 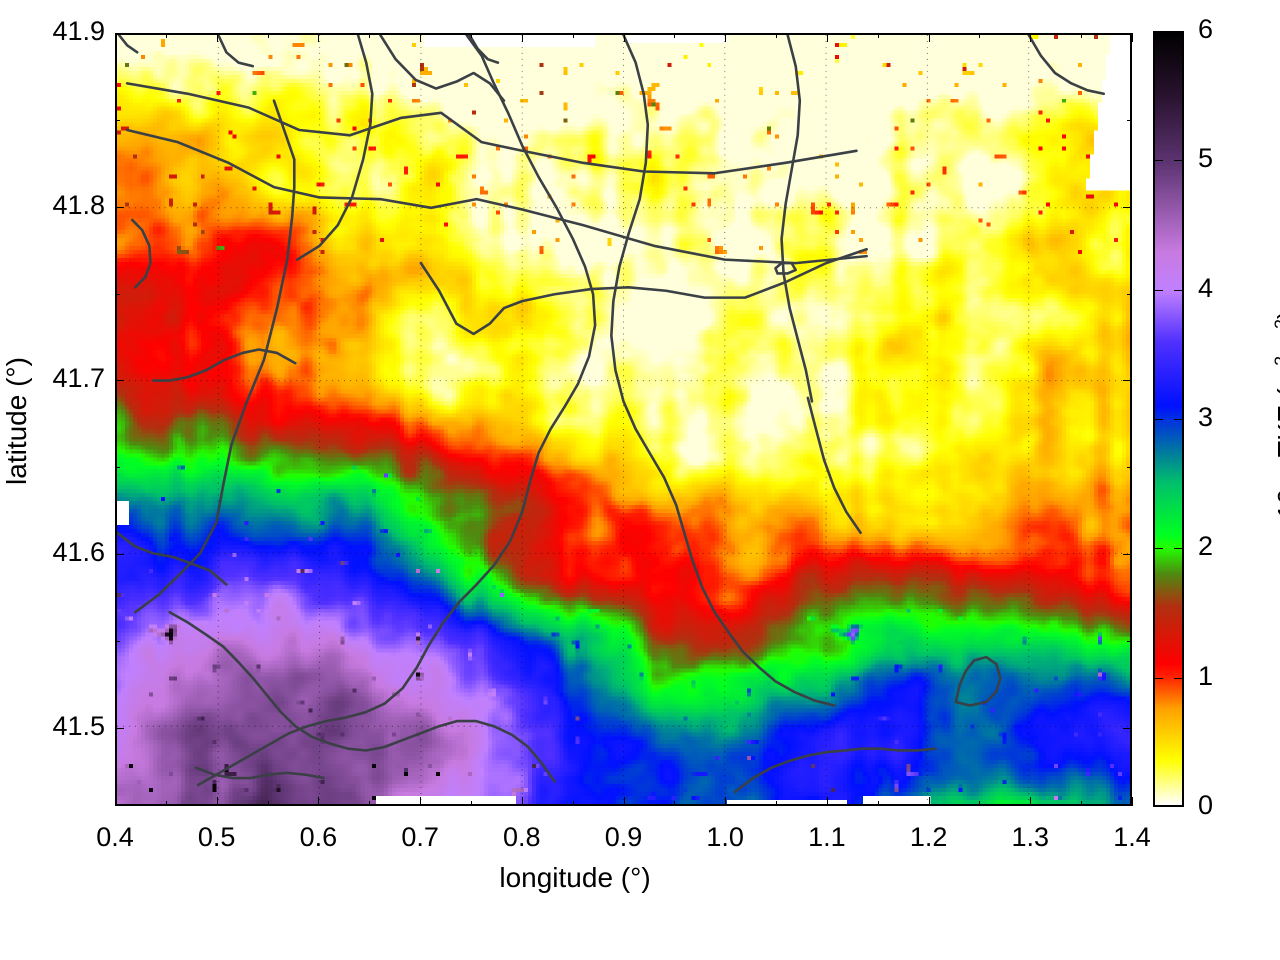 What do you see at coordinates (1206, 417) in the screenshot?
I see `colorbar-tick-label: 3` at bounding box center [1206, 417].